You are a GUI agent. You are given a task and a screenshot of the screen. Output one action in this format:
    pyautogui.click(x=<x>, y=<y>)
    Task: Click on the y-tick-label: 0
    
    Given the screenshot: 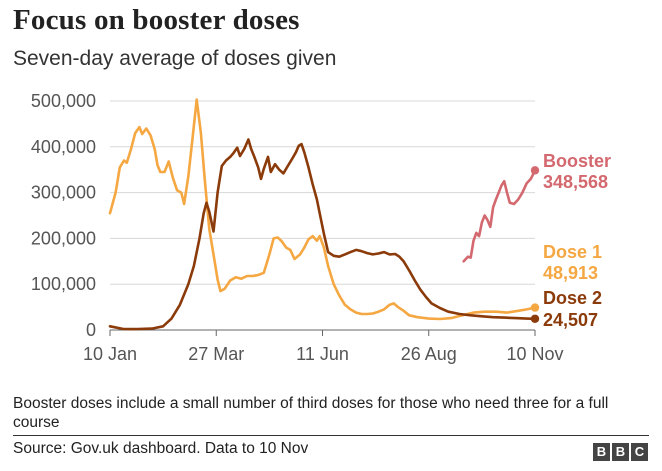 What is the action you would take?
    pyautogui.click(x=91, y=330)
    